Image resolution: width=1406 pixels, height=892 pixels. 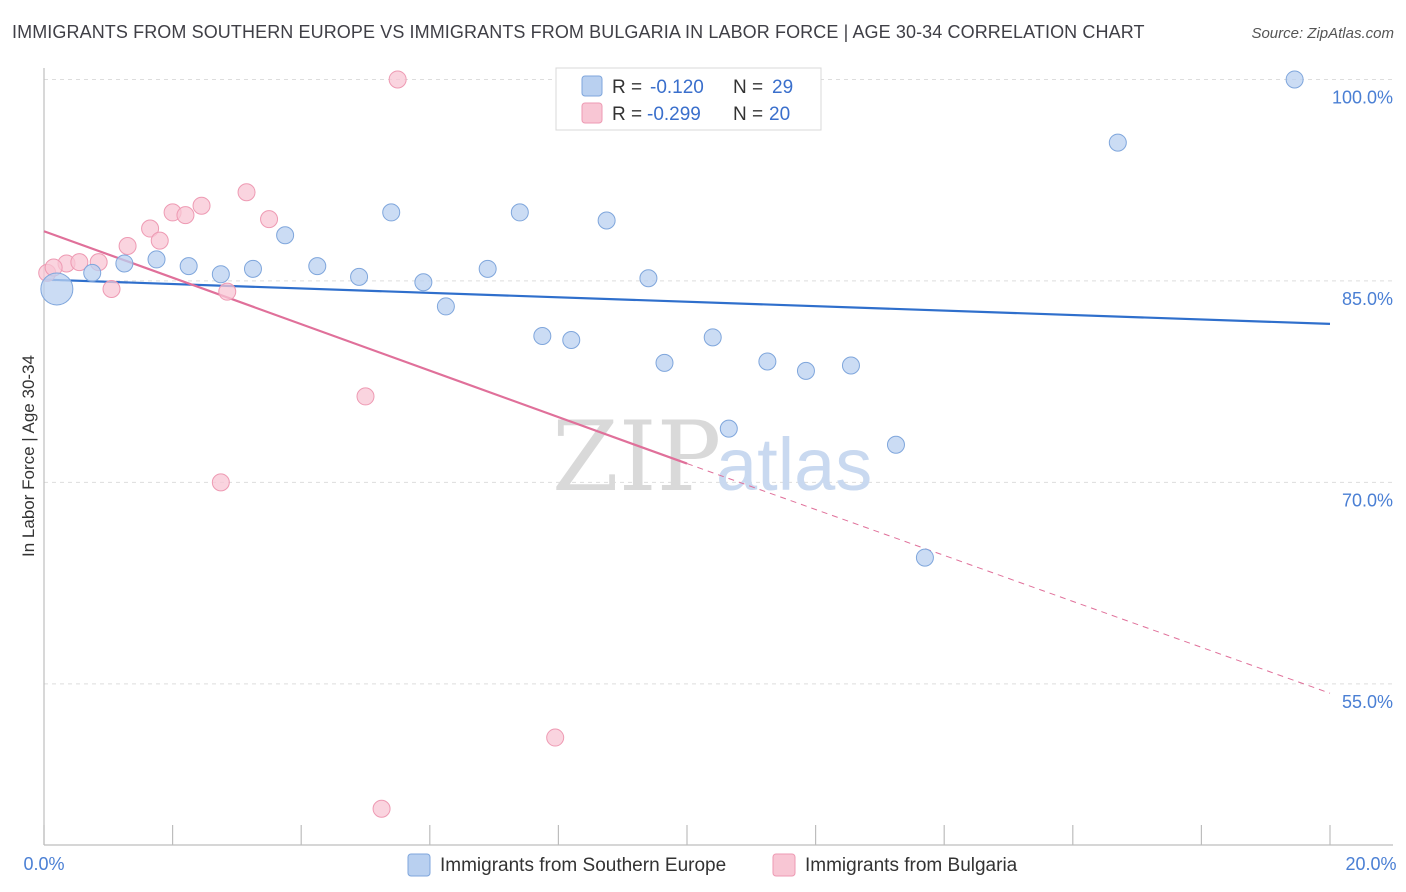 I want to click on watermark: ZIP atlas, so click(x=712, y=457).